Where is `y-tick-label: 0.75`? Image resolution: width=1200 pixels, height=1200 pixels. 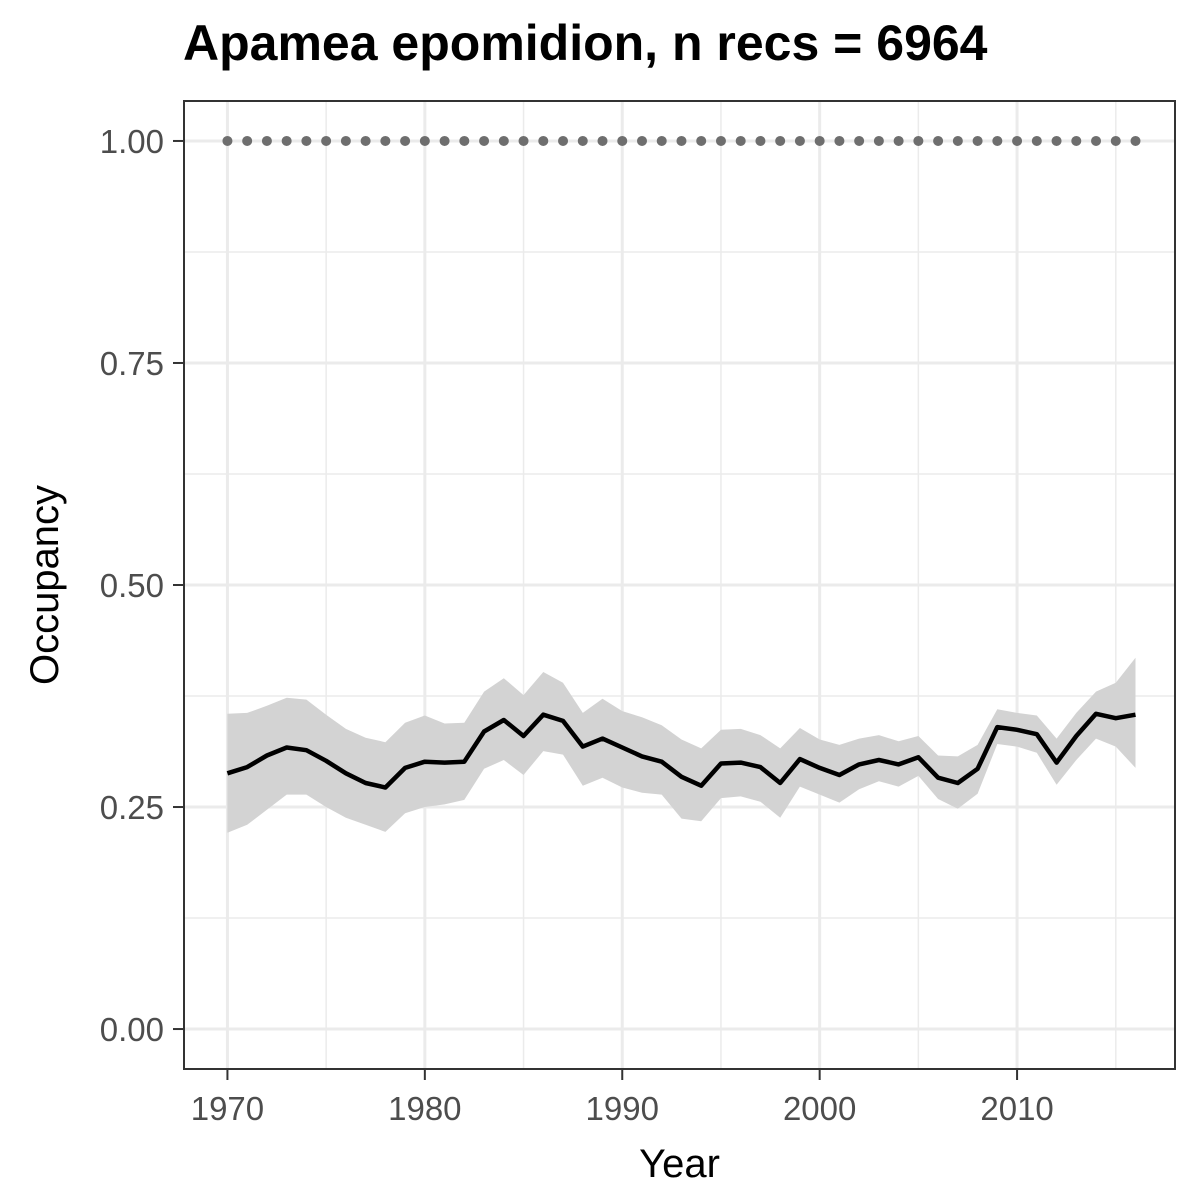
y-tick-label: 0.75 is located at coordinates (132, 363).